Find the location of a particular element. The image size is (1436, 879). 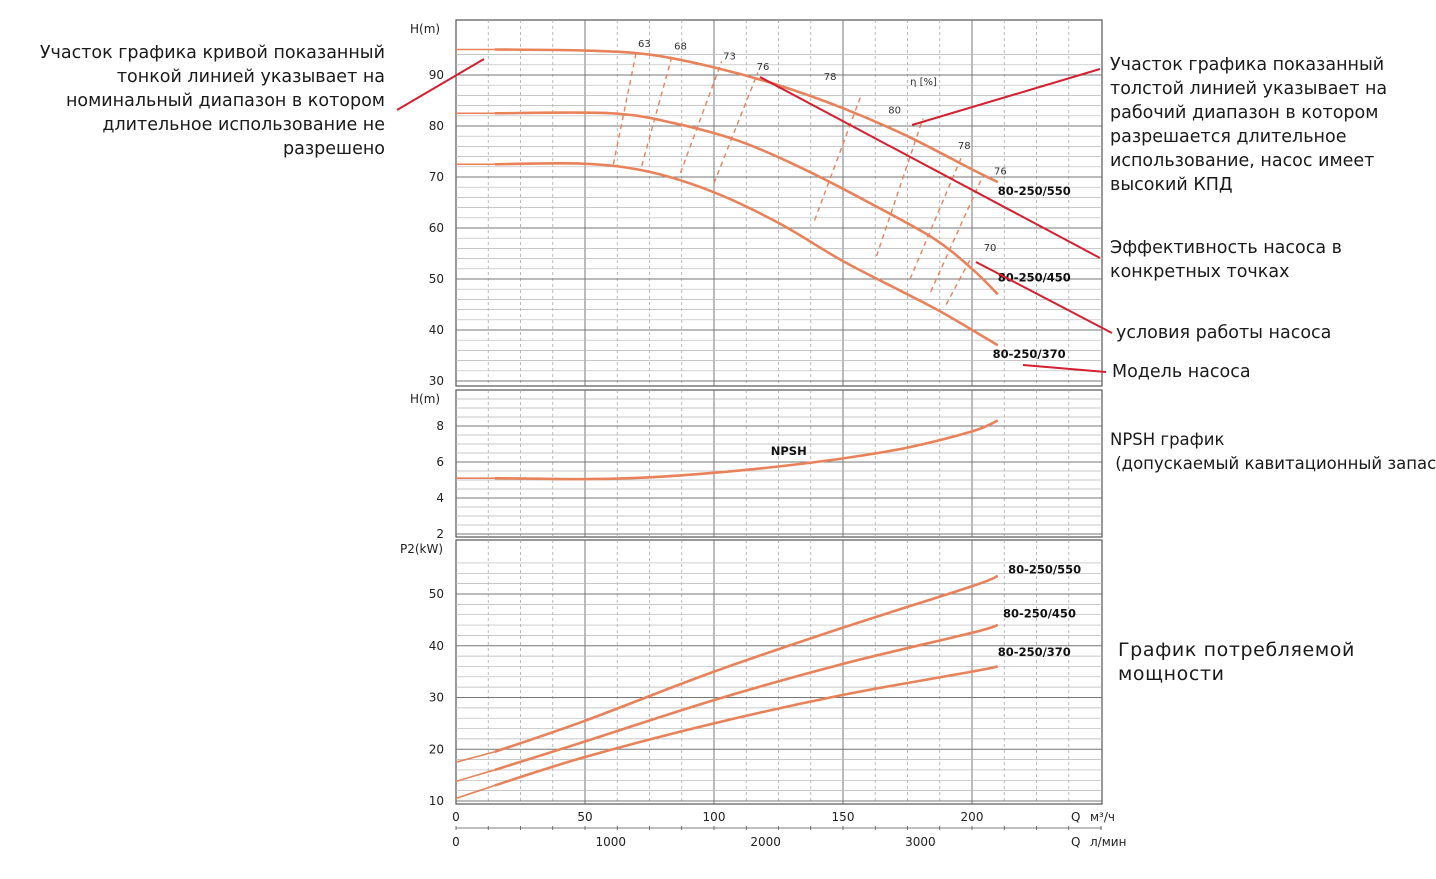

y-axis-label: P2(kW) is located at coordinates (421, 549).